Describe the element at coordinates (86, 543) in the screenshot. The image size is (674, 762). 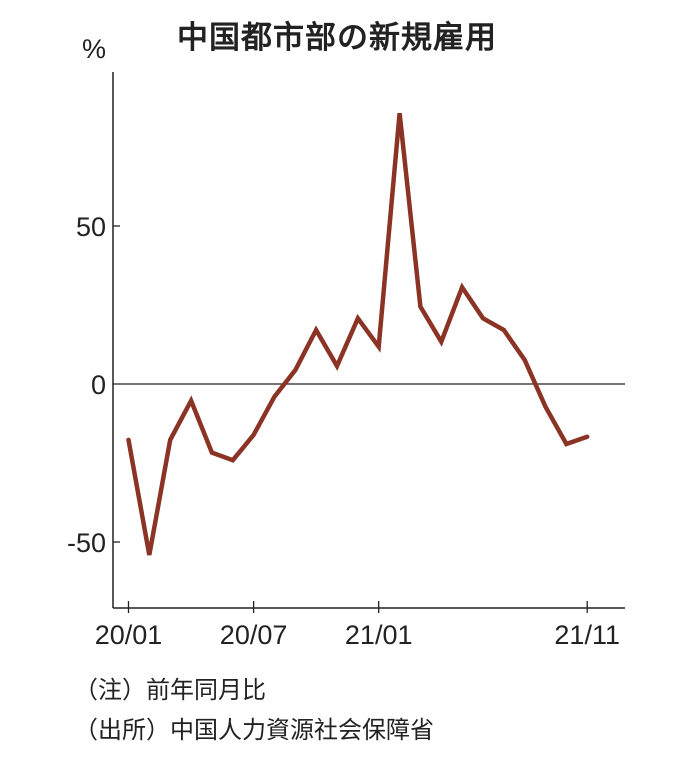
I see `y-tick-label: -50` at that location.